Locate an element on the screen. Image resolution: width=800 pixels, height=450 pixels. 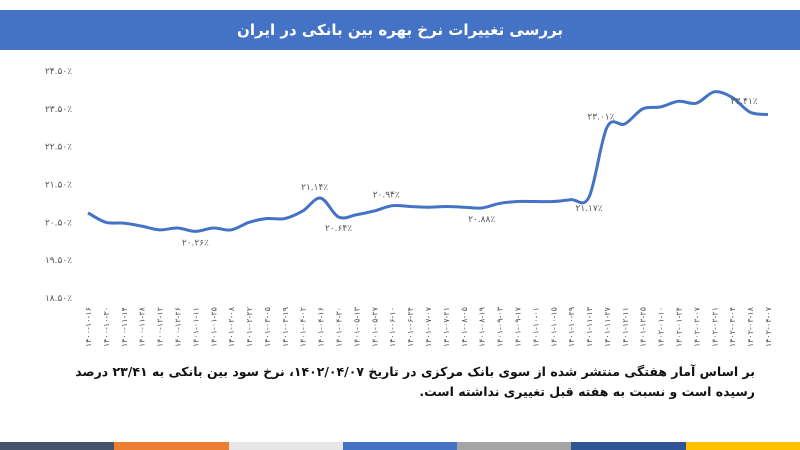
x-tick-label: ۱۴۰۱-۰۵-۲۷ is located at coordinates (374, 326).